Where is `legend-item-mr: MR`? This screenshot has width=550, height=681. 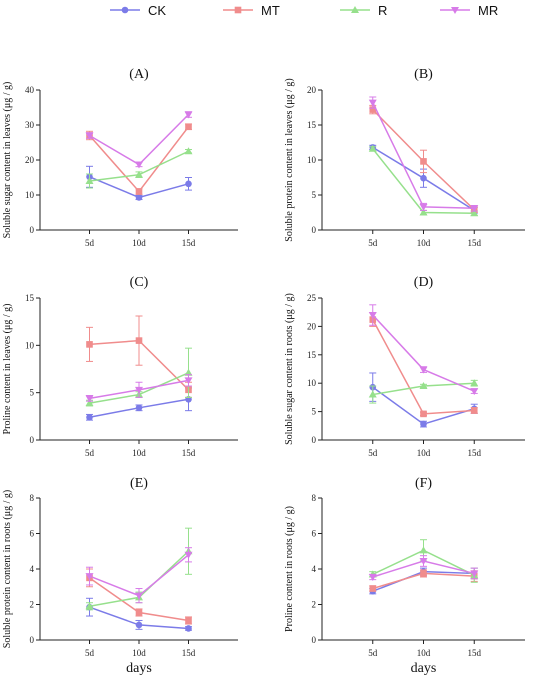 legend-item-mr: MR is located at coordinates (469, 10).